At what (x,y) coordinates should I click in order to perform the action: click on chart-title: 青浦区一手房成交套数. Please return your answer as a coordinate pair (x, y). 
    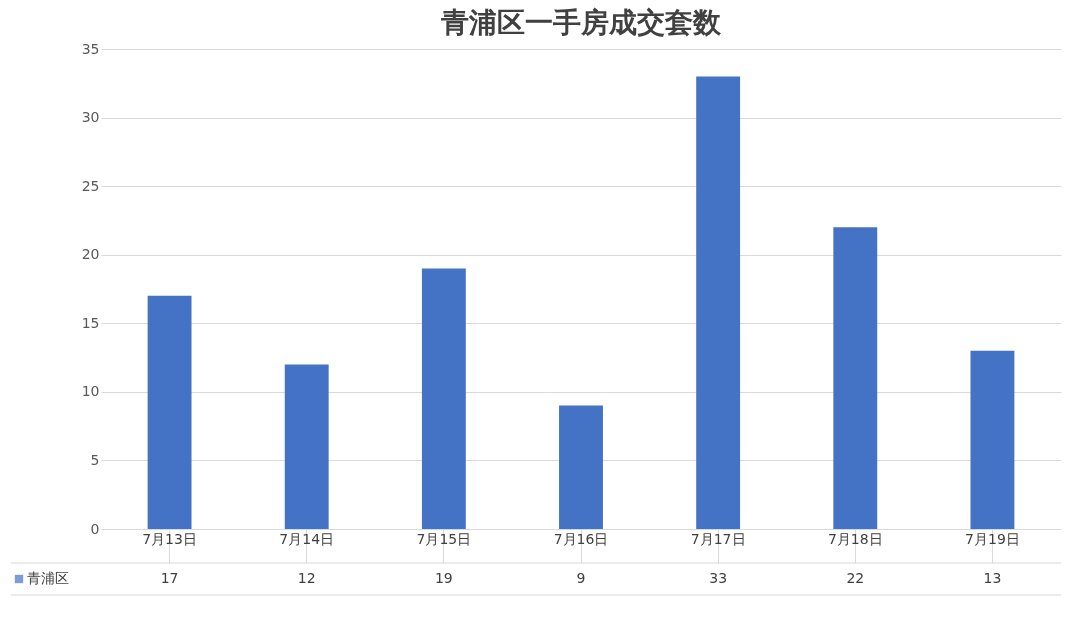
    Looking at the image, I should click on (581, 22).